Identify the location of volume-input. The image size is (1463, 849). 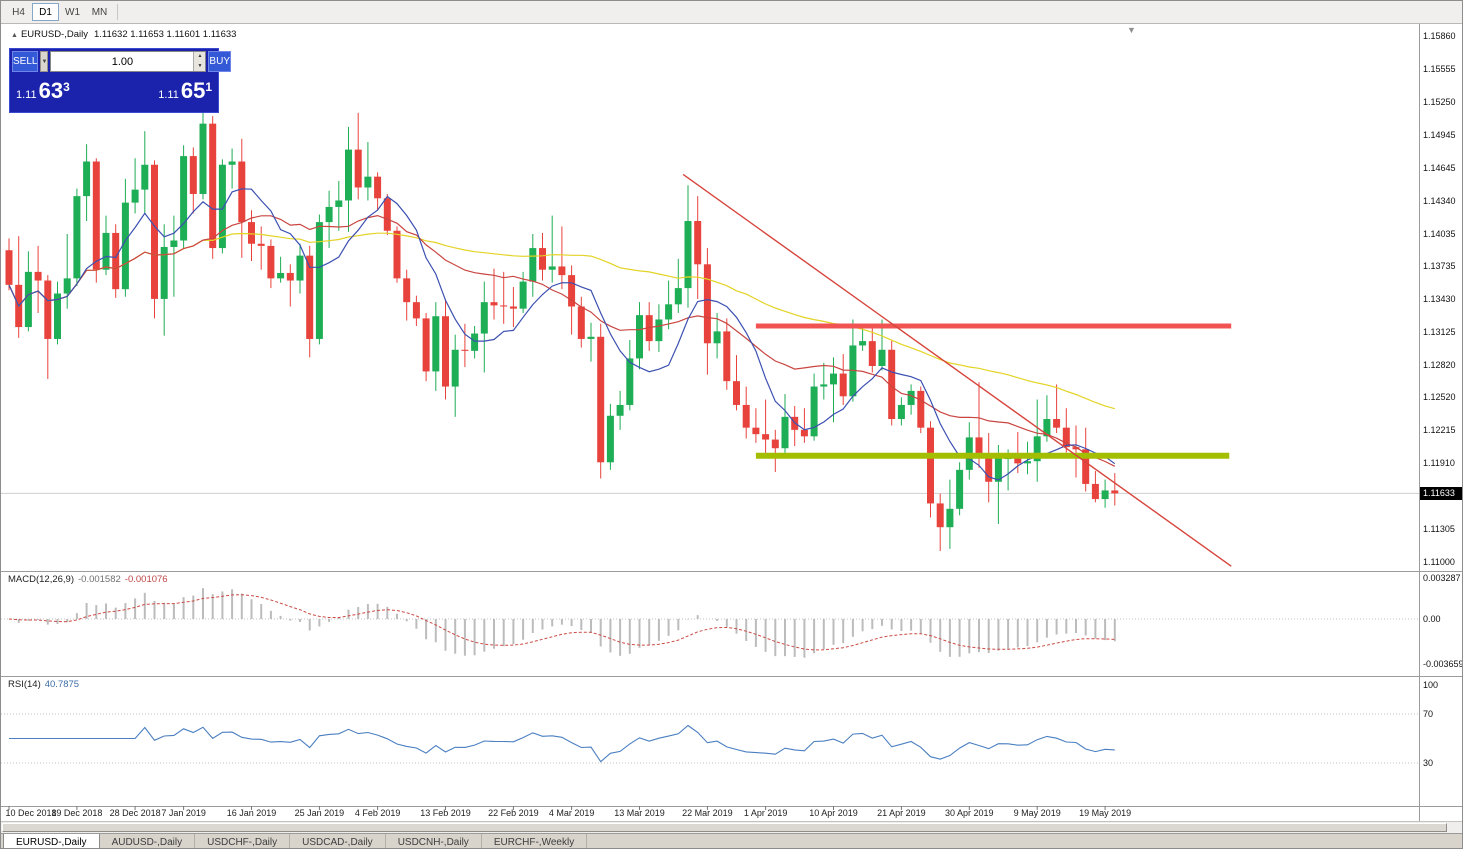
(122, 61).